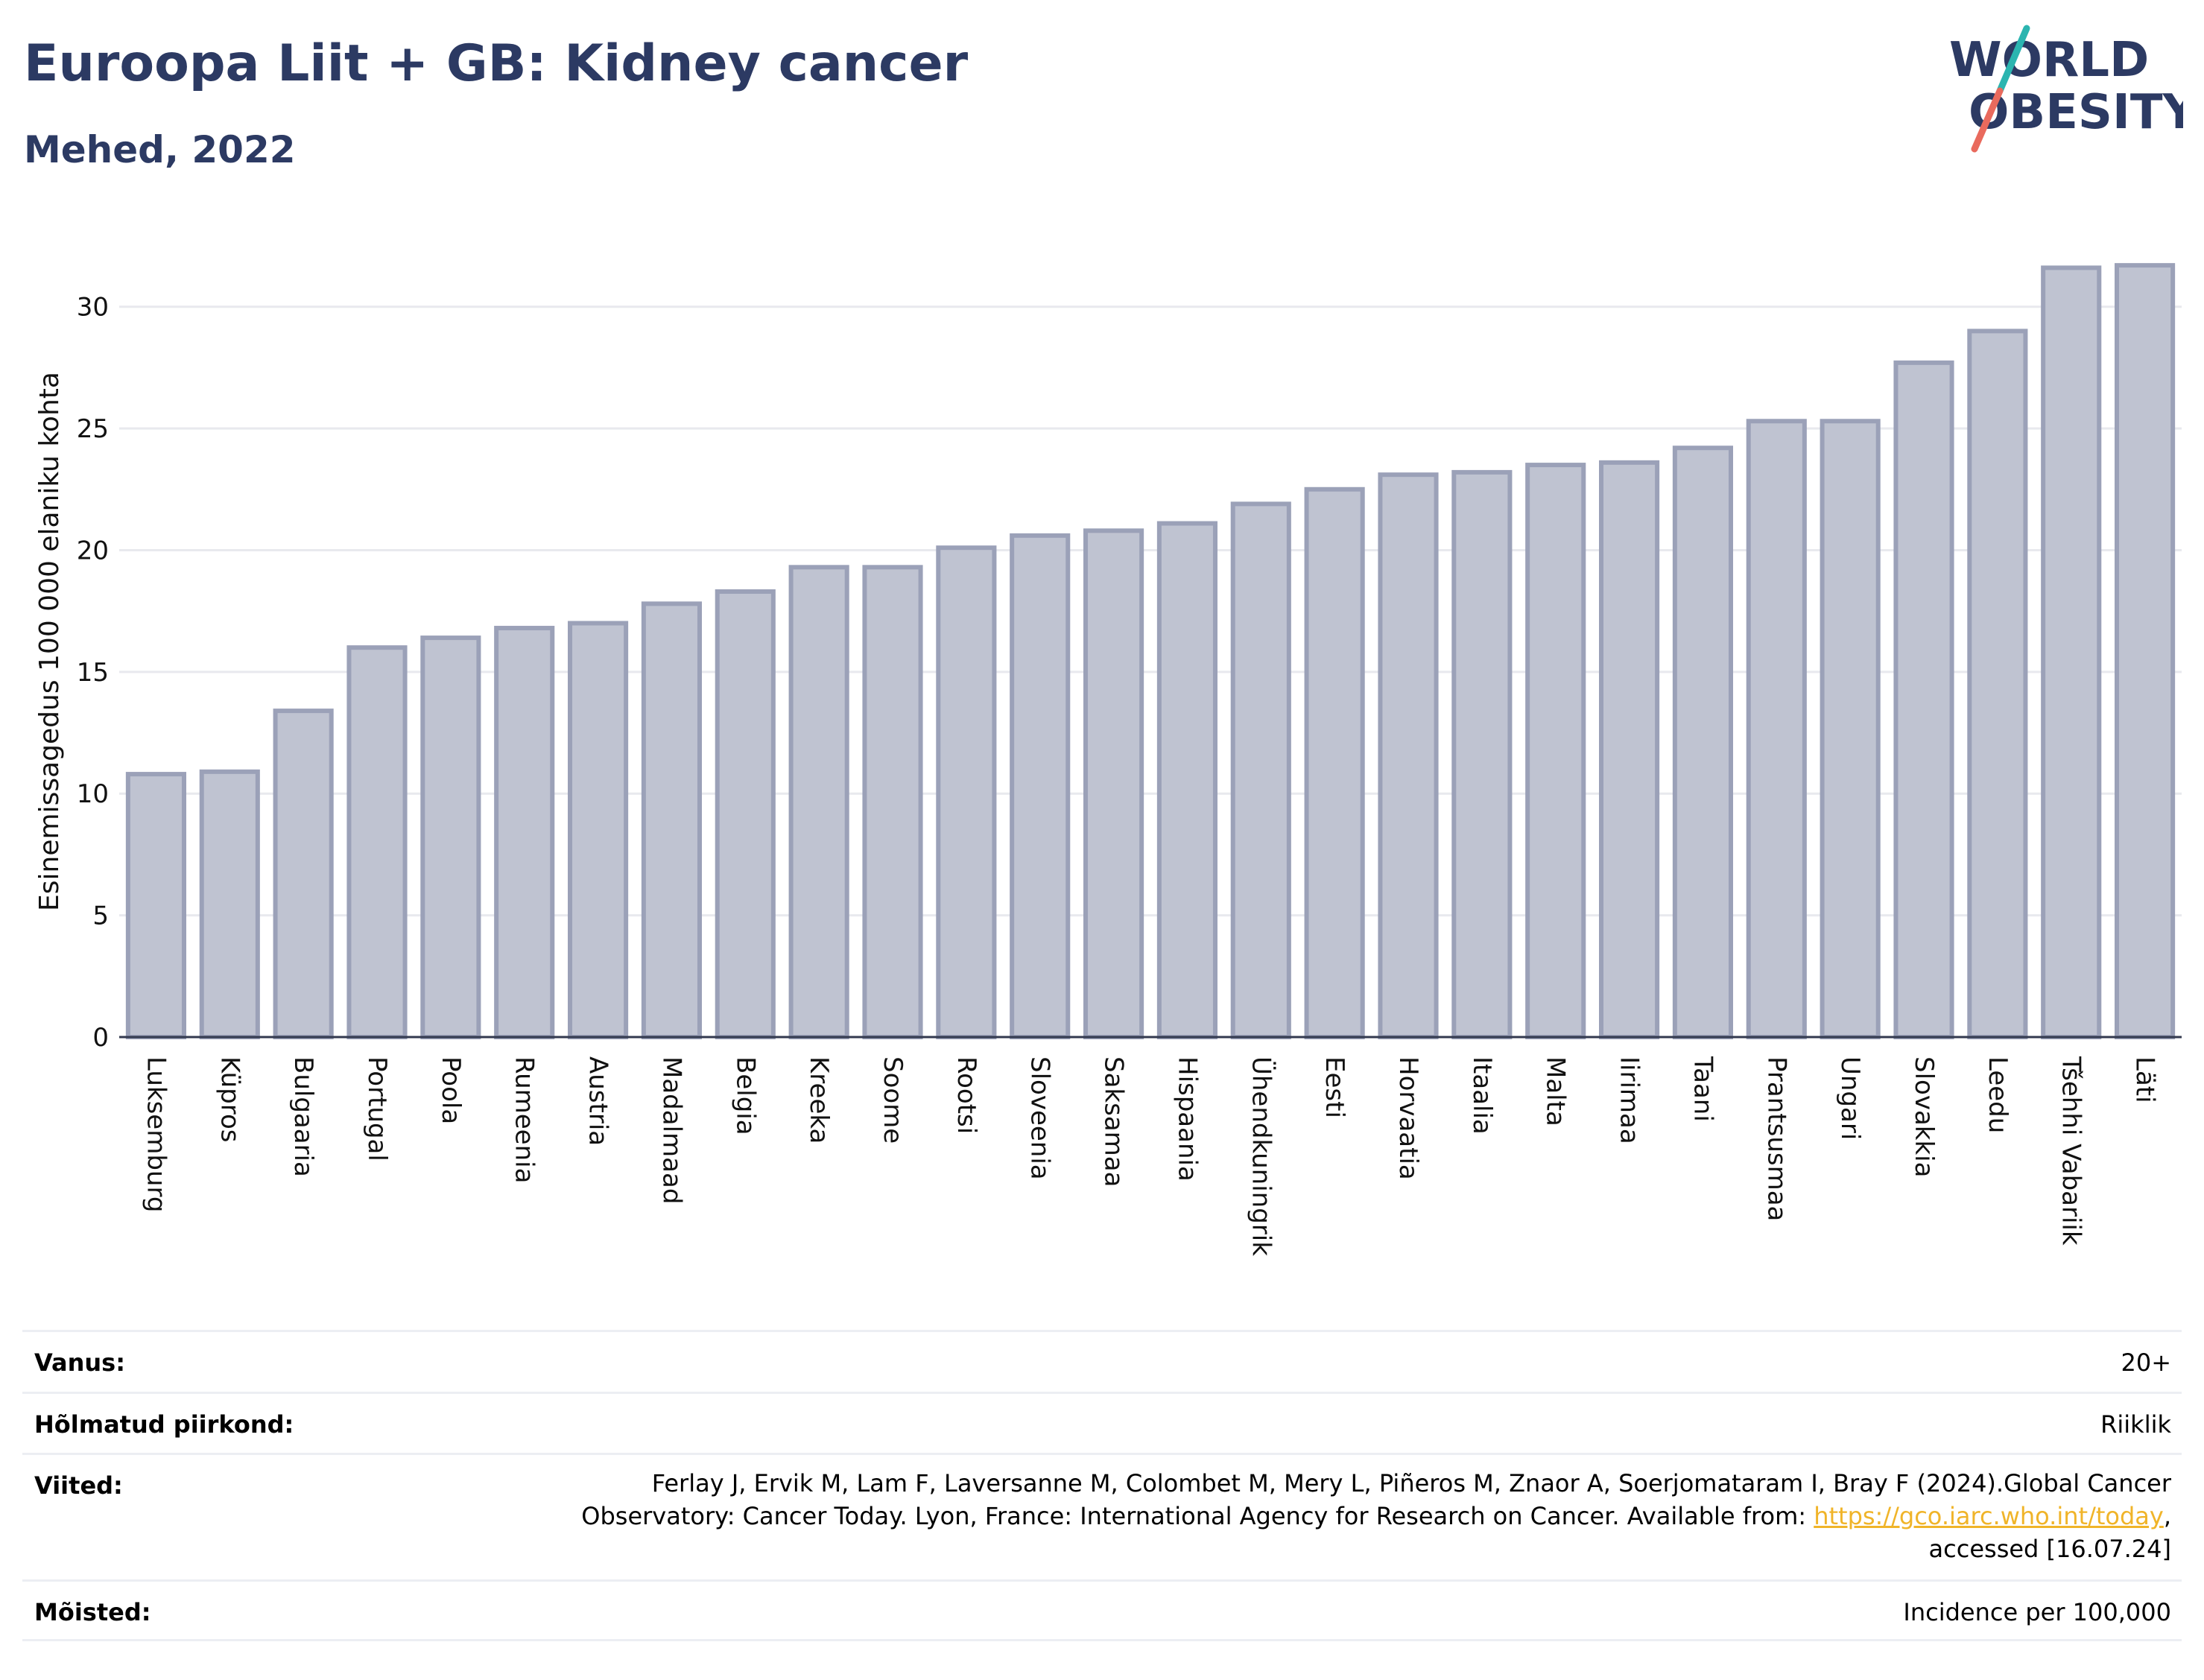 The width and height of the screenshot is (2204, 1680). I want to click on x-tick-label: Tšehhi Vabariik, so click(2071, 1151).